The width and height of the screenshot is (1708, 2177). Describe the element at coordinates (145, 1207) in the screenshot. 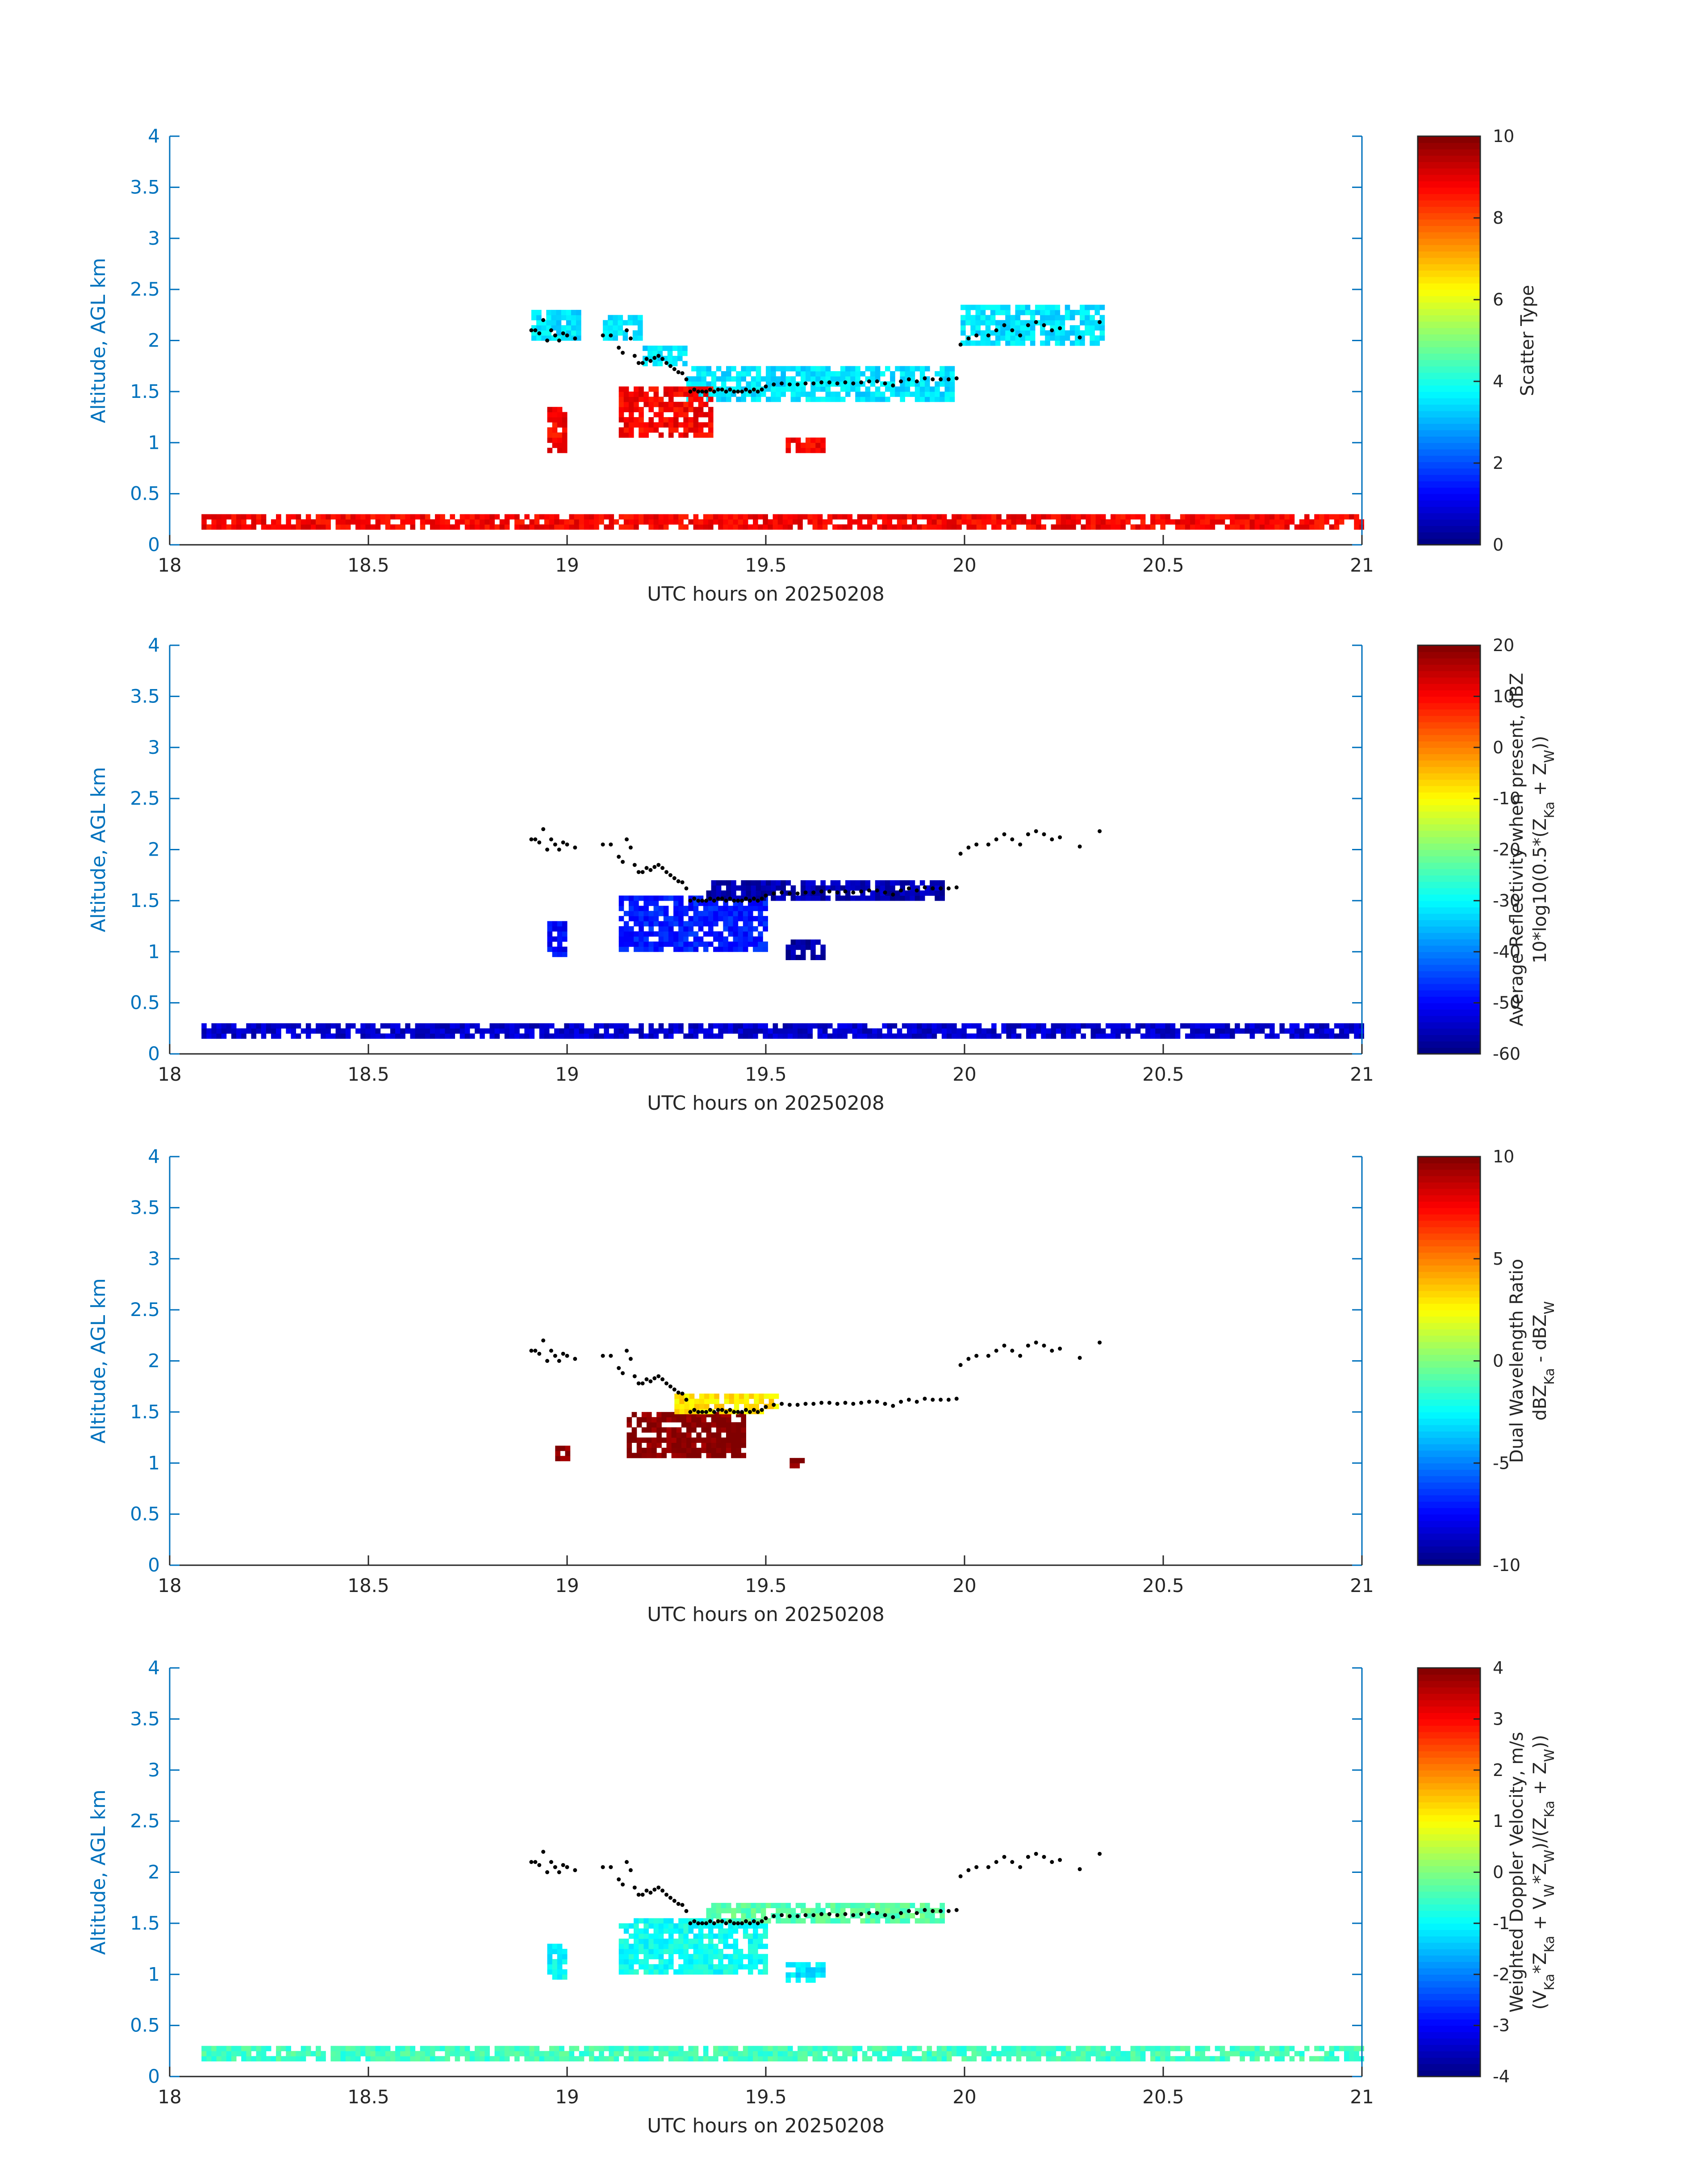

I see `y-tick-label: 3.5` at that location.